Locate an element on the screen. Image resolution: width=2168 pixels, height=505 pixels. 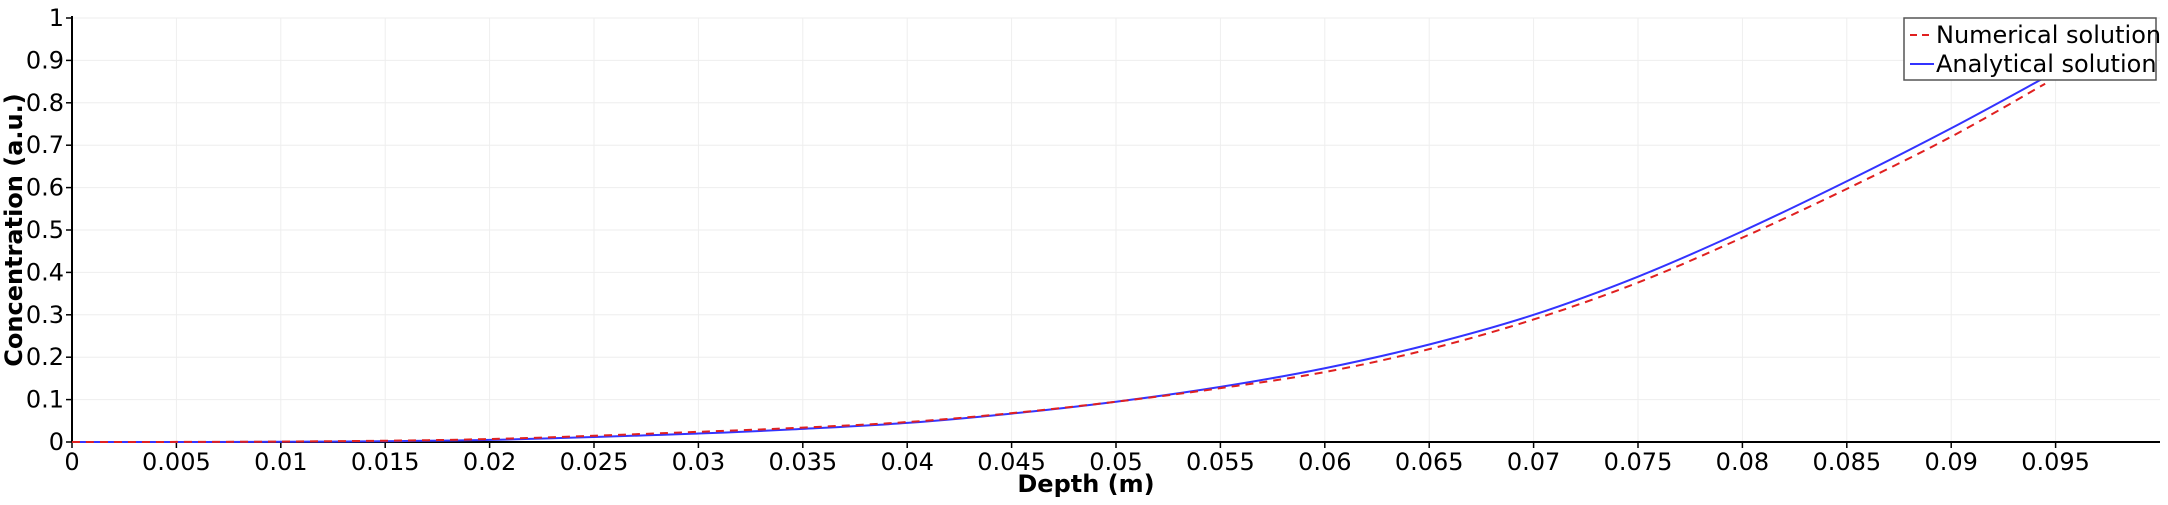
x-tick-label: 0.09 is located at coordinates (1950, 462).